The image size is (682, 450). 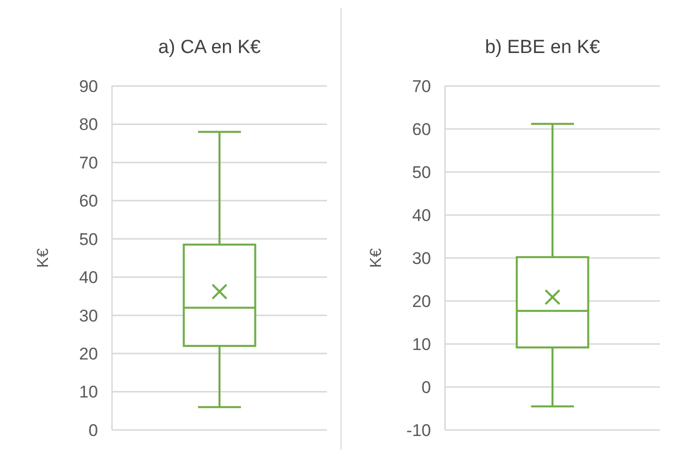 I want to click on chart-title: b) EBE en K€, so click(x=542, y=47).